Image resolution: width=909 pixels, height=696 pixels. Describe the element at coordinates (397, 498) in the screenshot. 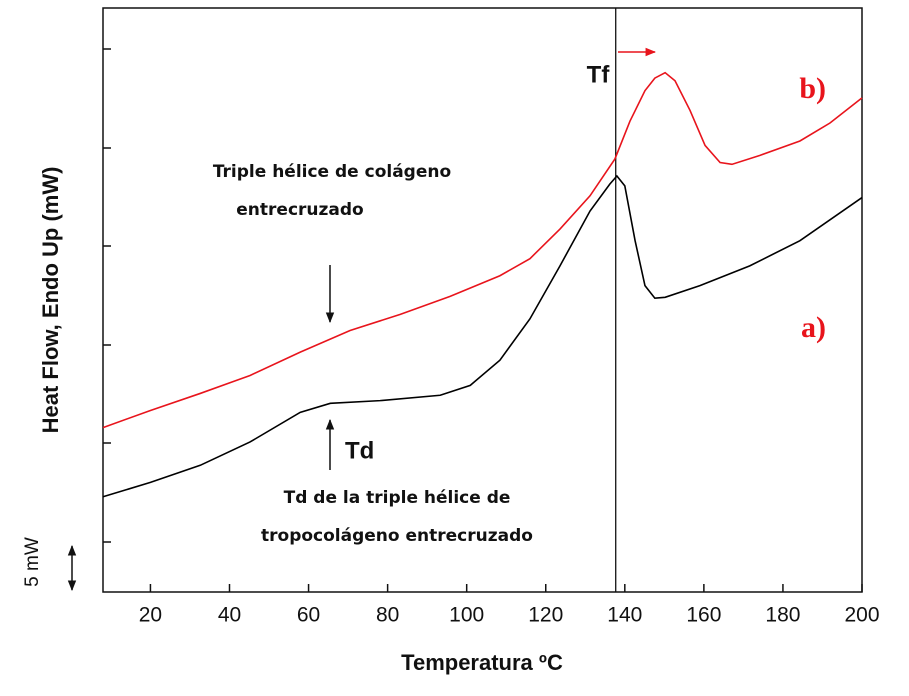

I see `annotation: Td de la triple hélice de` at that location.